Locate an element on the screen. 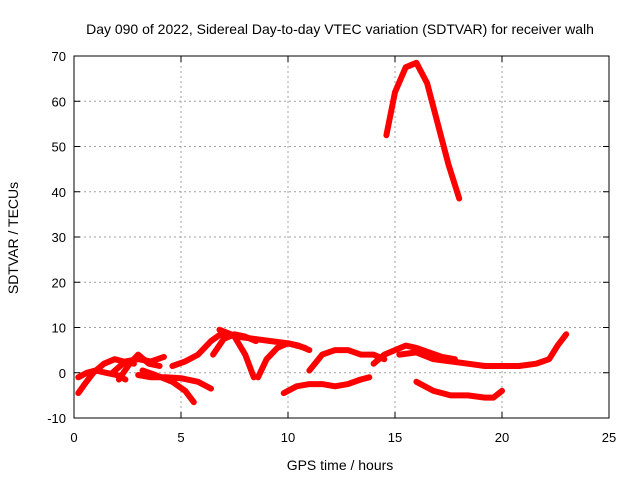  y-tick-label: 60 is located at coordinates (59, 101).